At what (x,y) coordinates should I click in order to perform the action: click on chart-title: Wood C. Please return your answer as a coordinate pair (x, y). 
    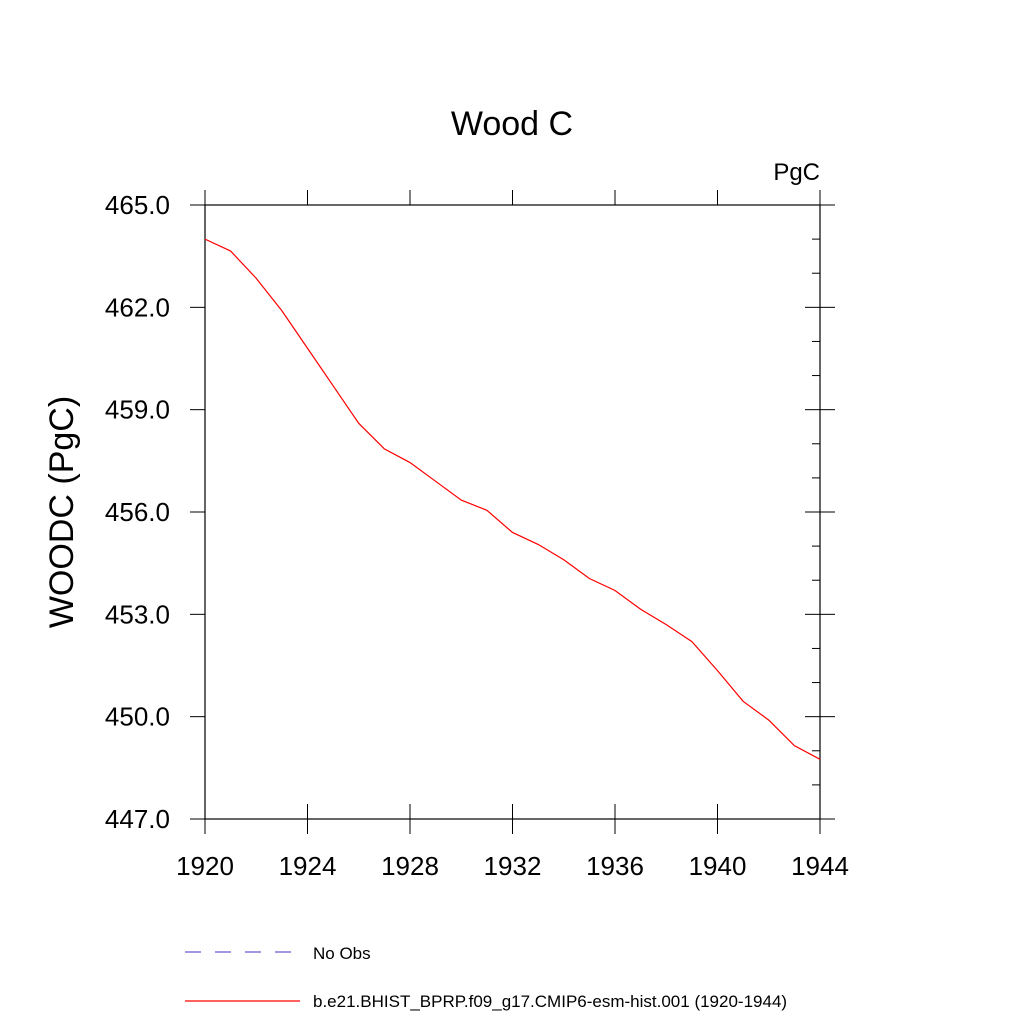
    Looking at the image, I should click on (512, 124).